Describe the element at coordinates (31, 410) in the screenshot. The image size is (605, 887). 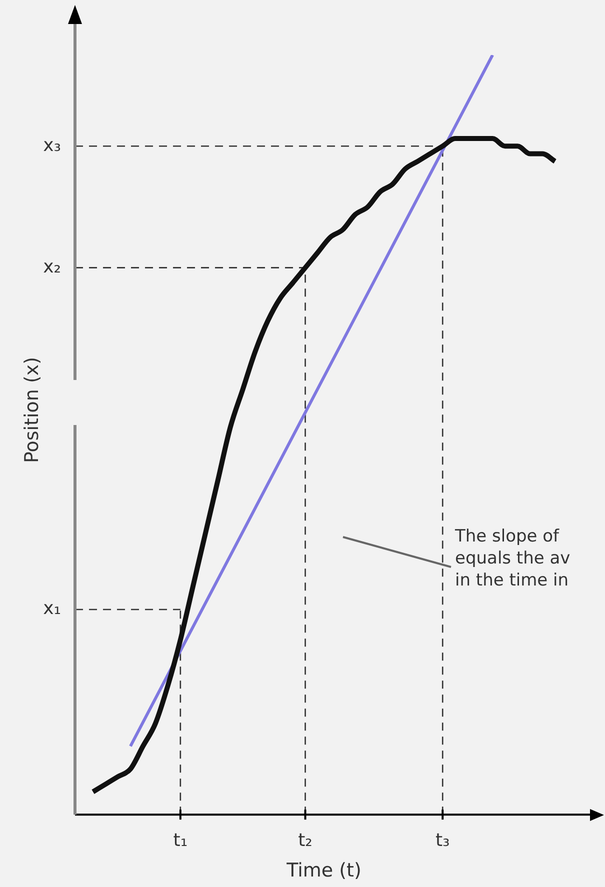
I see `y-axis-title: Position (x)` at that location.